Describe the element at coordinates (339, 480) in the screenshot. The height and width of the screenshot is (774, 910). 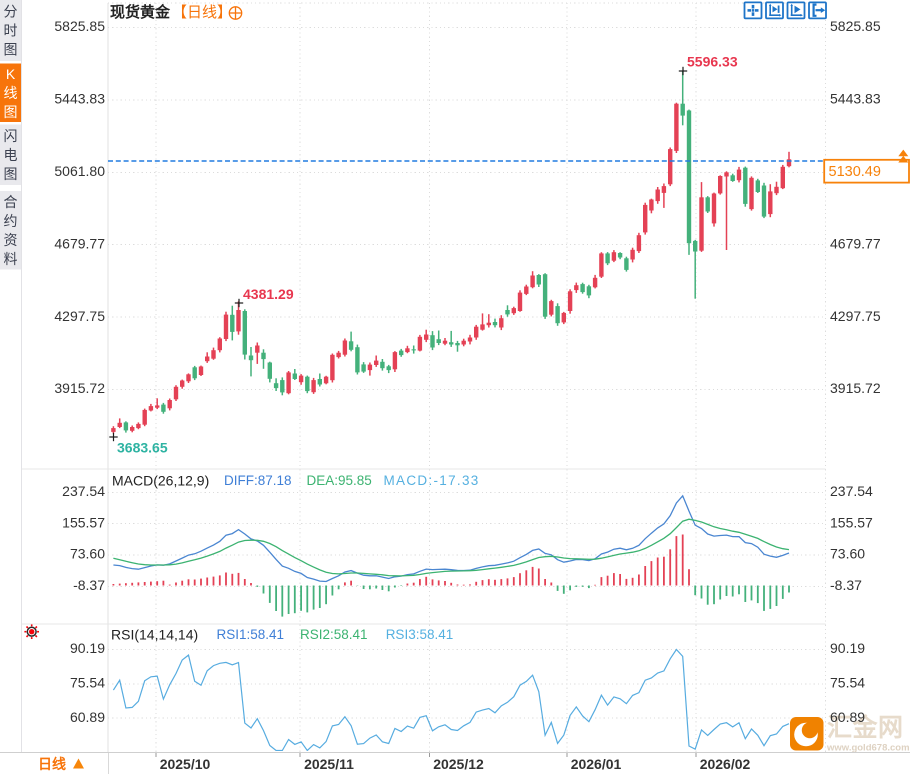
I see `svg-text: DEA:95.85` at that location.